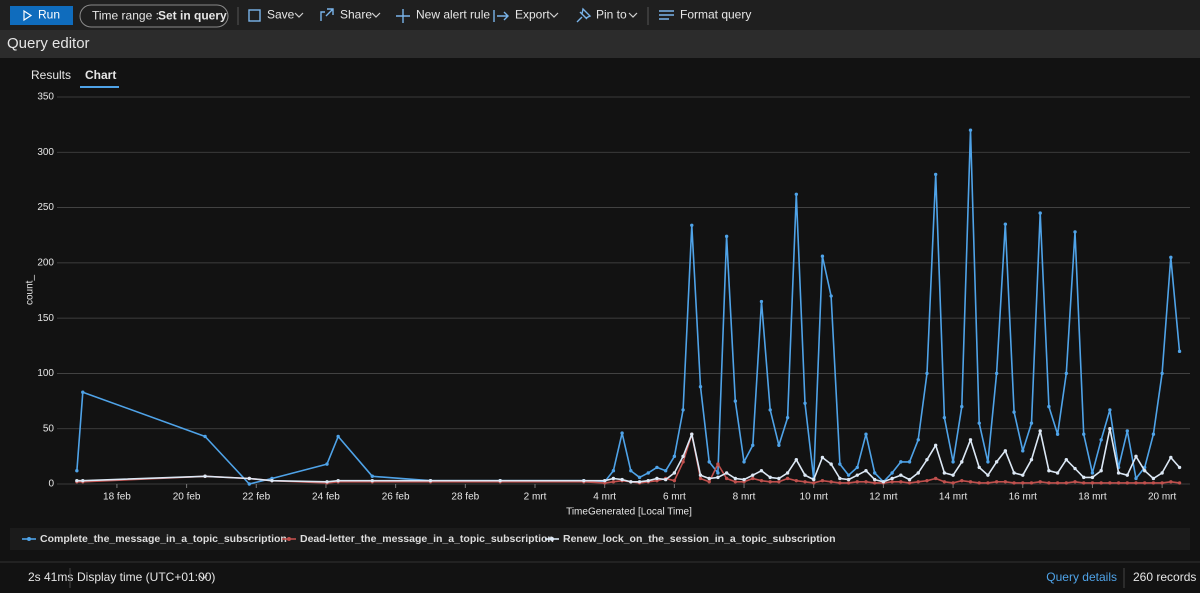 The image size is (1200, 593). Describe the element at coordinates (356, 15) in the screenshot. I see `share-button: Share` at that location.